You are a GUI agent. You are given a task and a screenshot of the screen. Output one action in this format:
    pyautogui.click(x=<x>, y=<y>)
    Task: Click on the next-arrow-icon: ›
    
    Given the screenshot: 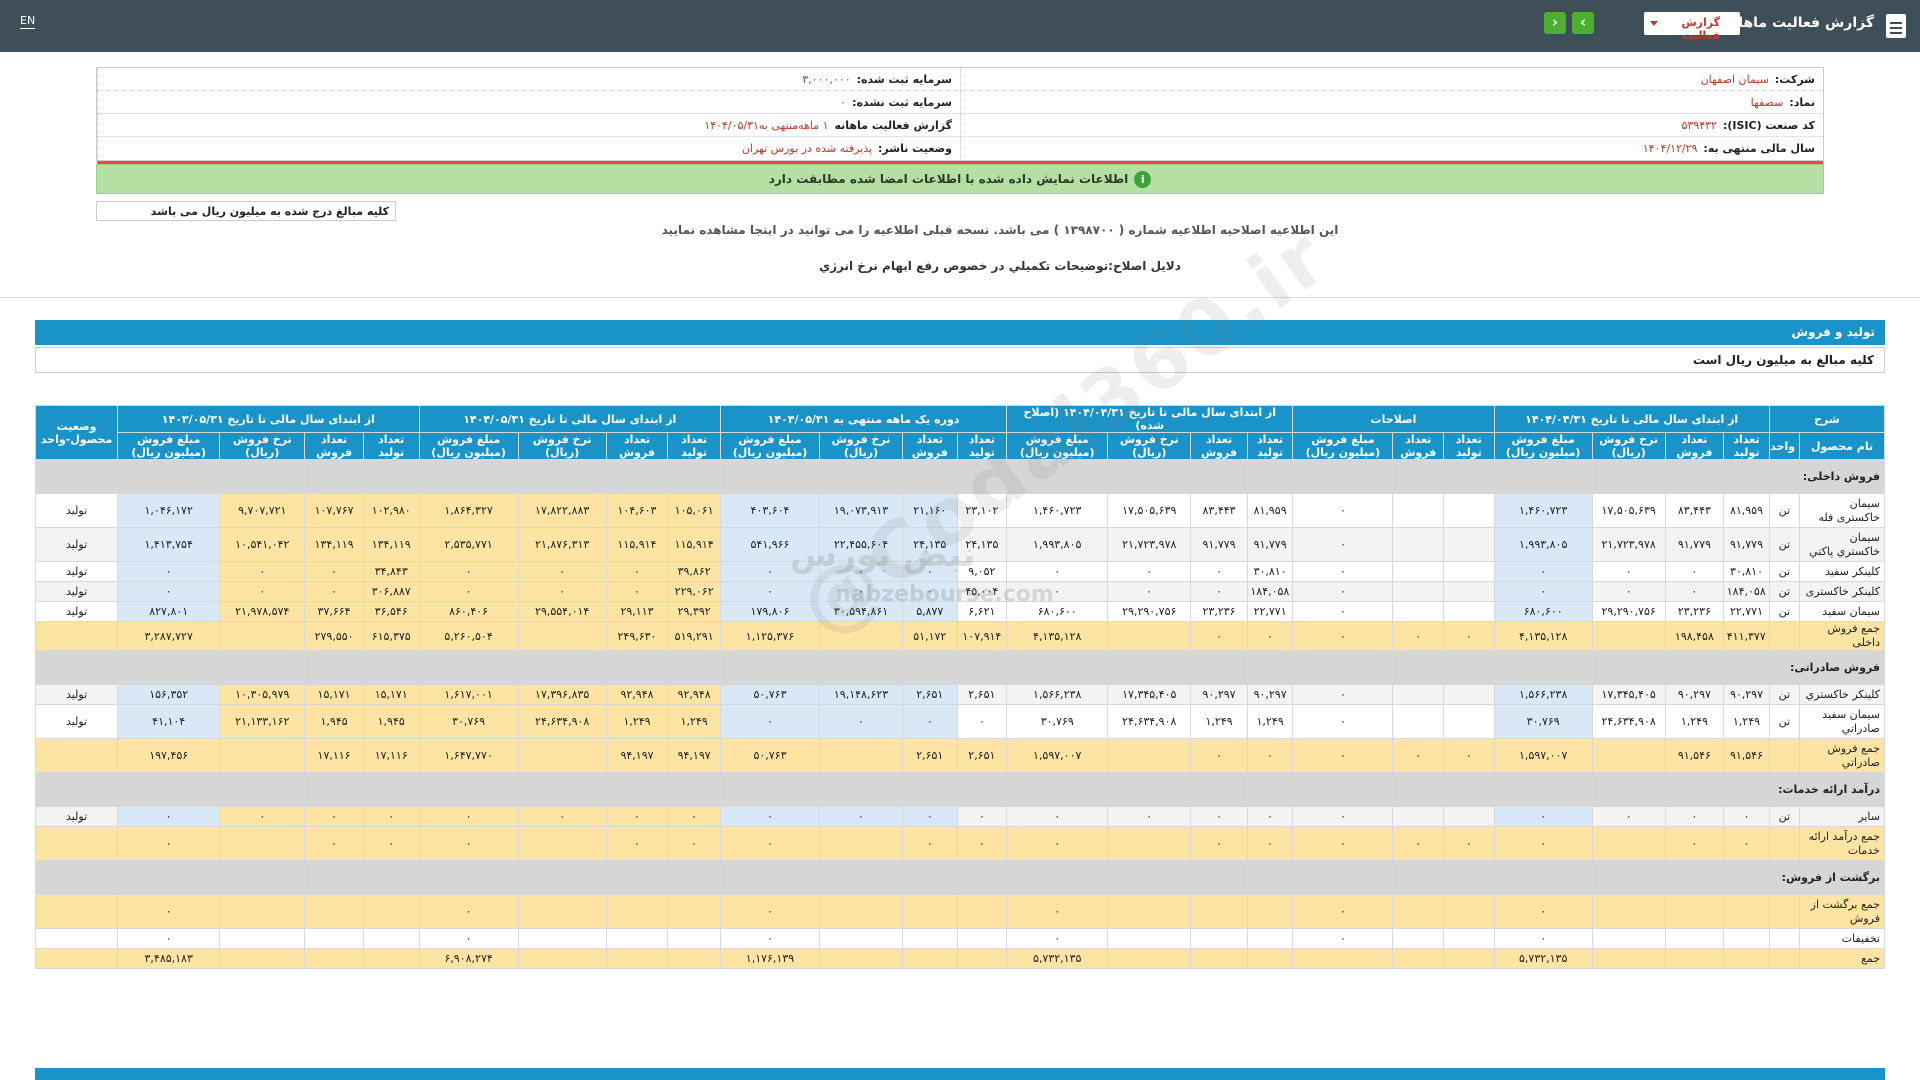 What is the action you would take?
    pyautogui.click(x=1583, y=23)
    